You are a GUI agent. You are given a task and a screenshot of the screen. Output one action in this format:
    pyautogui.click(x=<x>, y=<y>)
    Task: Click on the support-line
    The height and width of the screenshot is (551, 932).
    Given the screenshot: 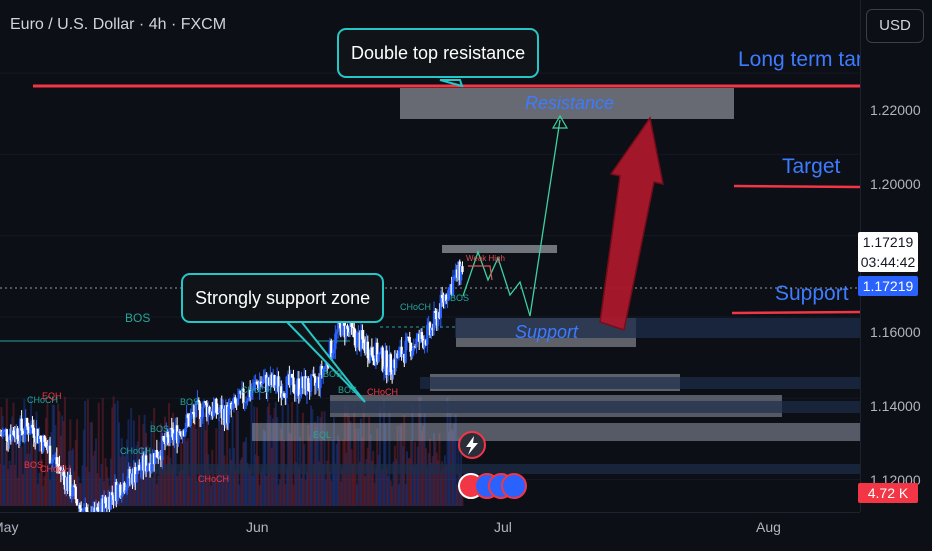 What is the action you would take?
    pyautogui.click(x=796, y=312)
    